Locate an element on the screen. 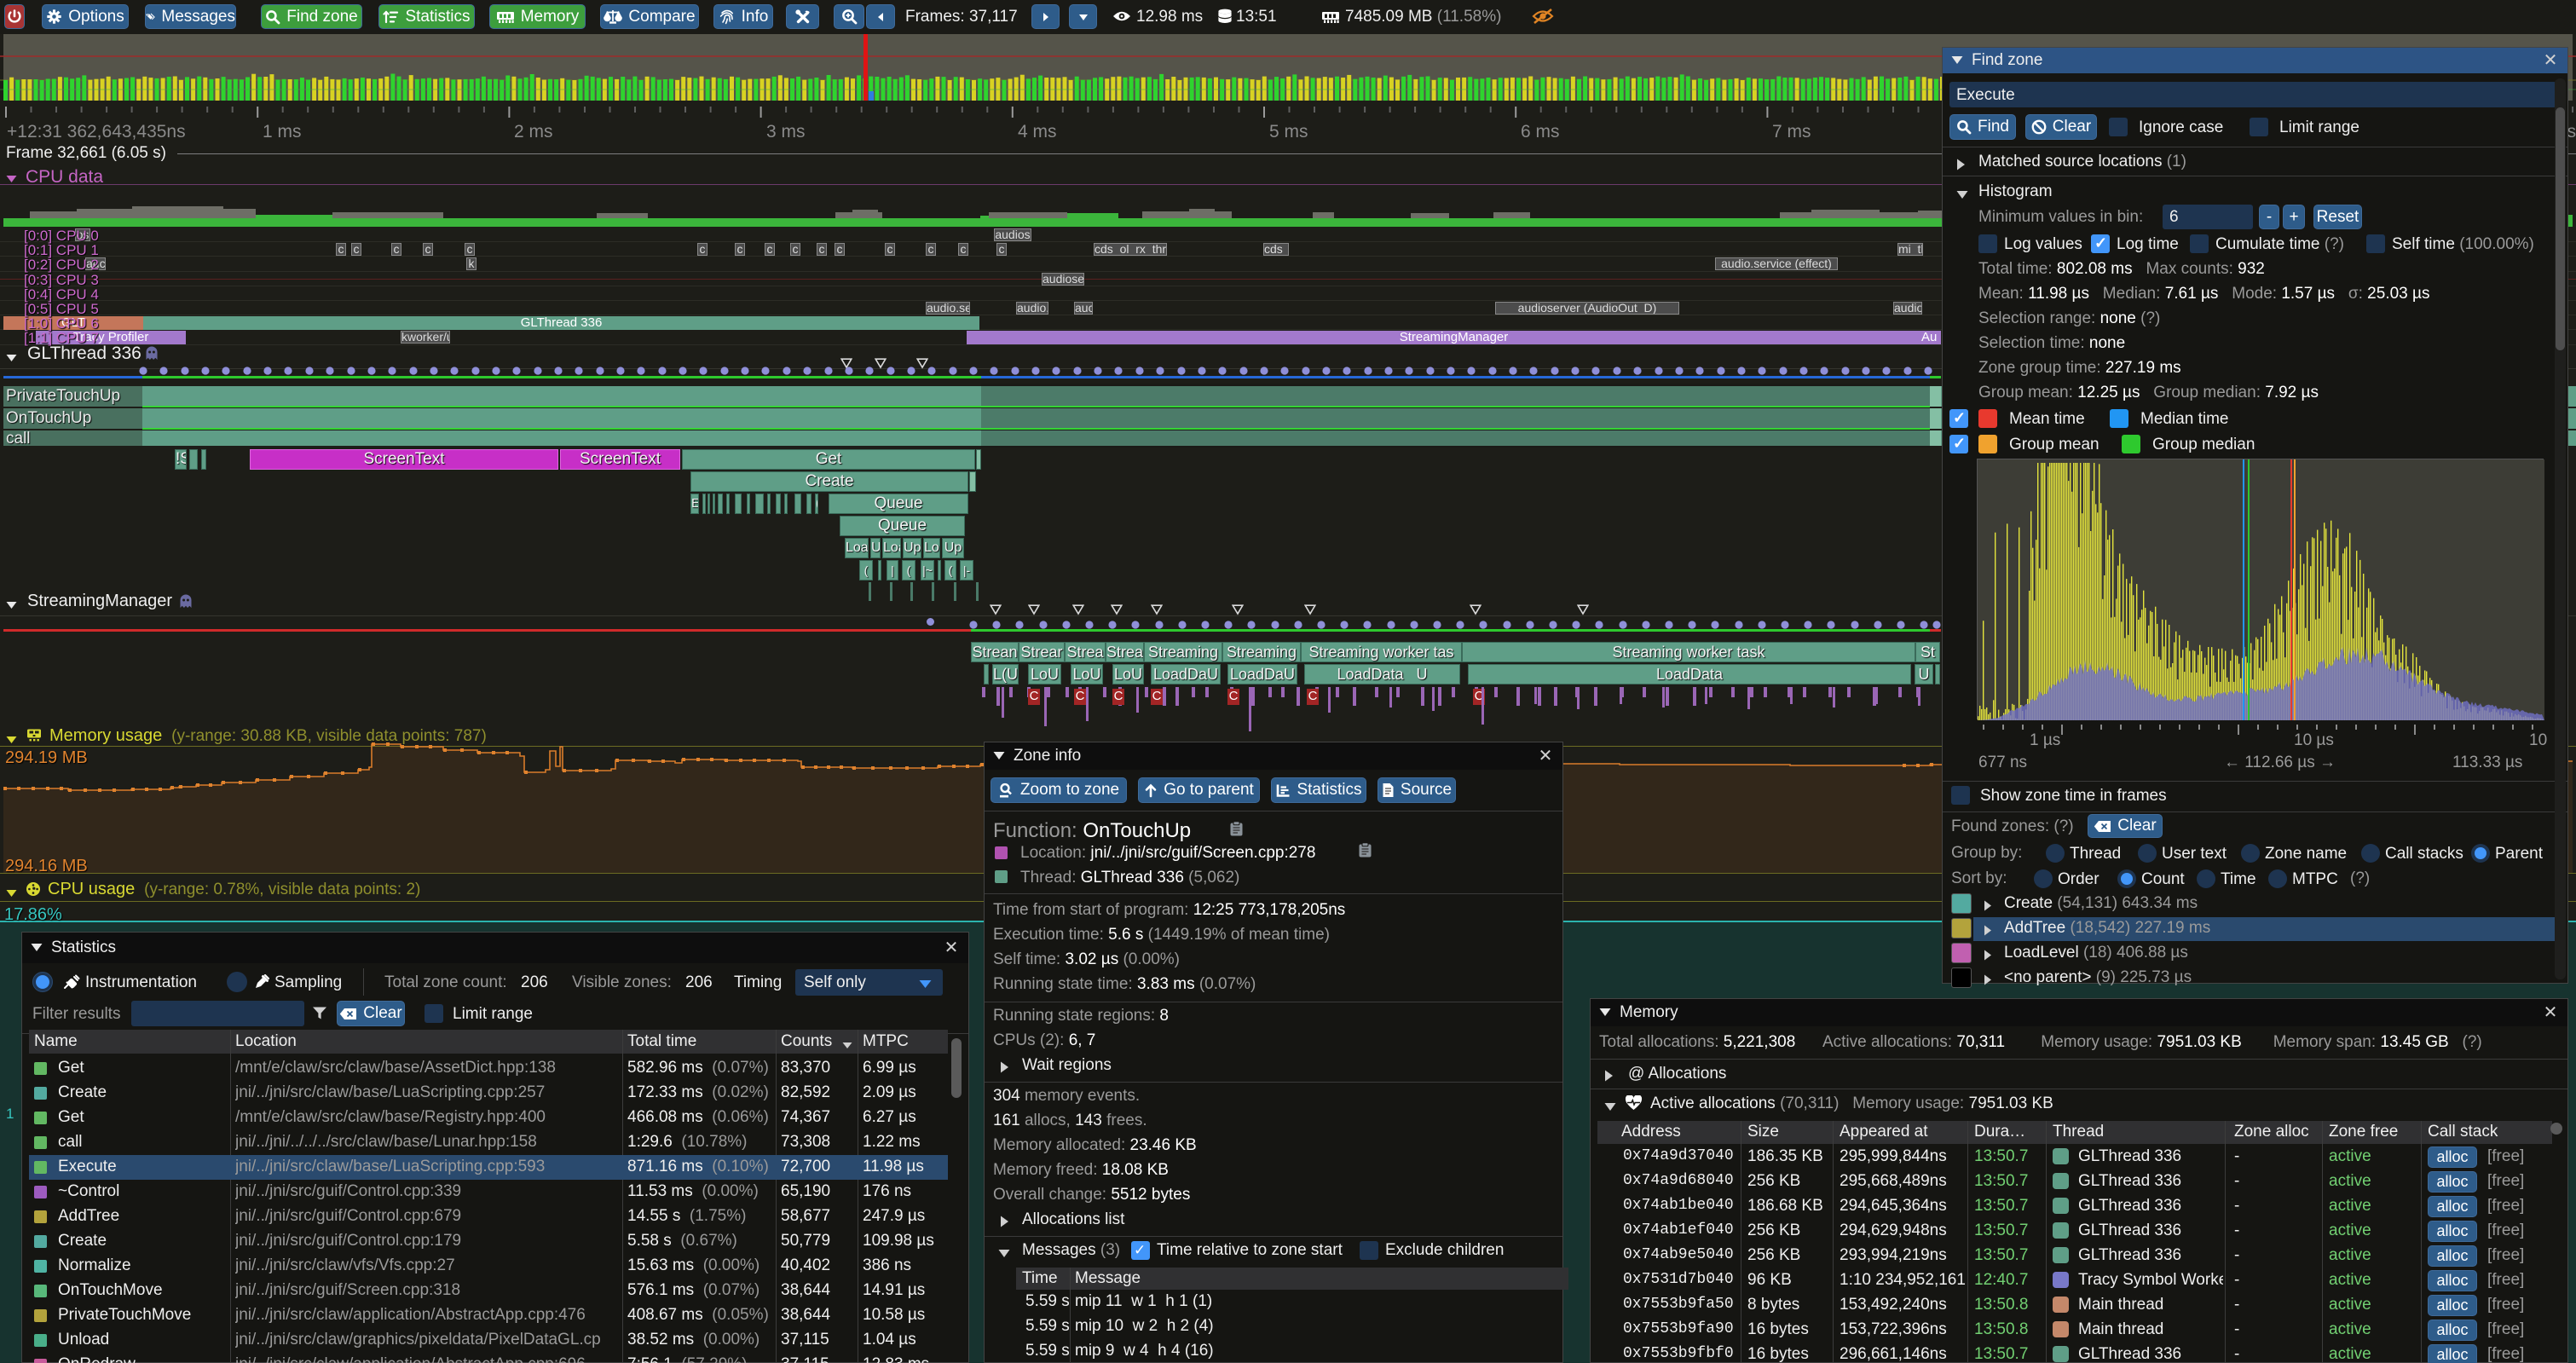 Image resolution: width=2576 pixels, height=1363 pixels. svg-text: 1 ms is located at coordinates (282, 131).